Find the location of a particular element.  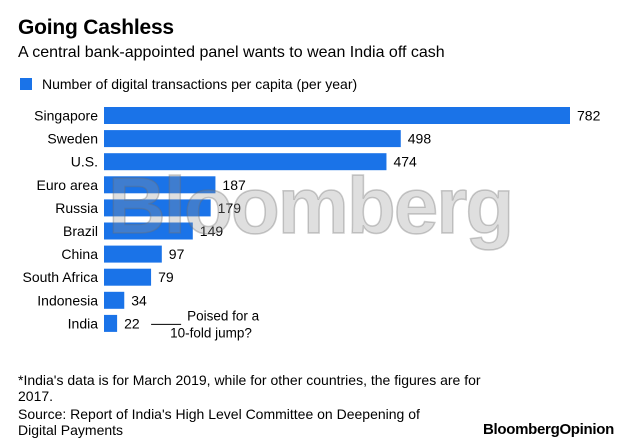

bar-china is located at coordinates (133, 254).